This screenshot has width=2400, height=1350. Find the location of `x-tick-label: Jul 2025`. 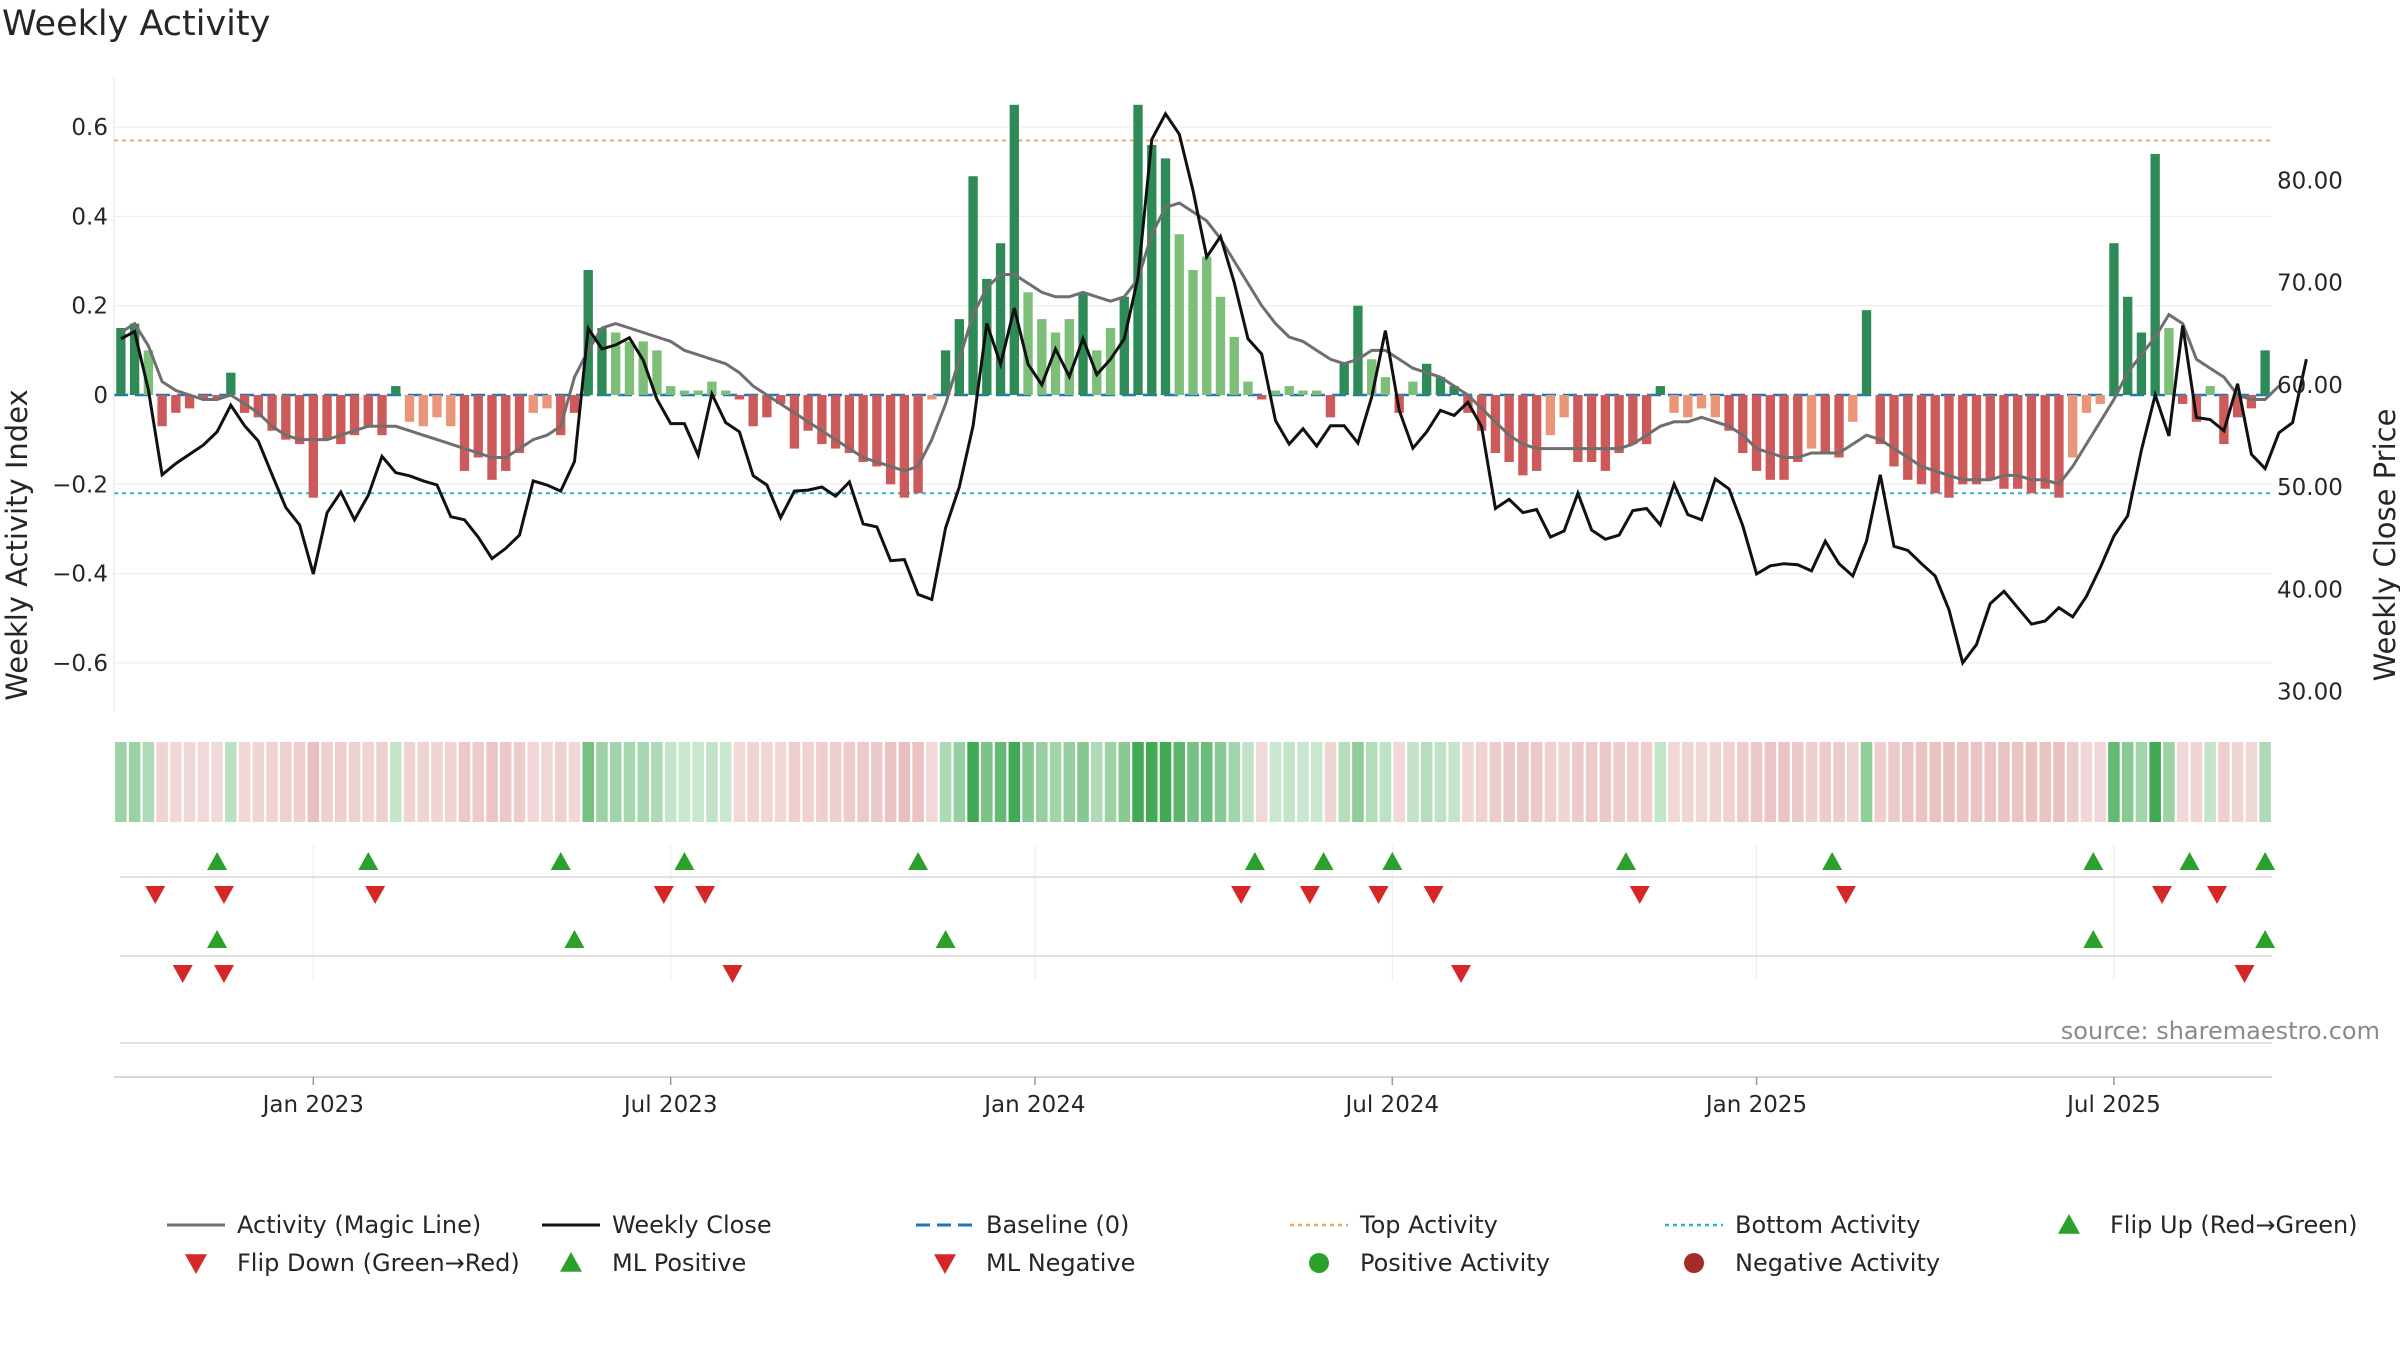

x-tick-label: Jul 2025 is located at coordinates (2113, 1105).